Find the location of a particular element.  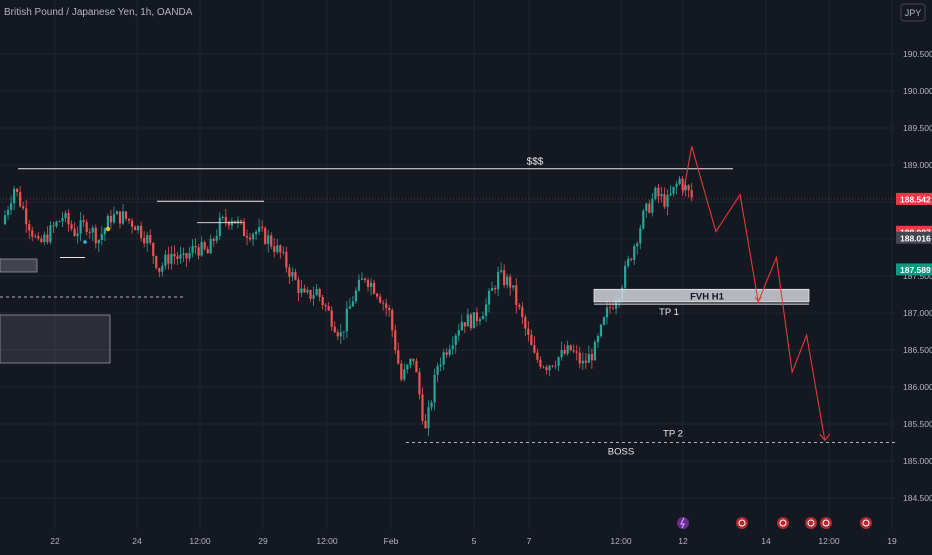

price-label-text: 187.589 is located at coordinates (915, 270).